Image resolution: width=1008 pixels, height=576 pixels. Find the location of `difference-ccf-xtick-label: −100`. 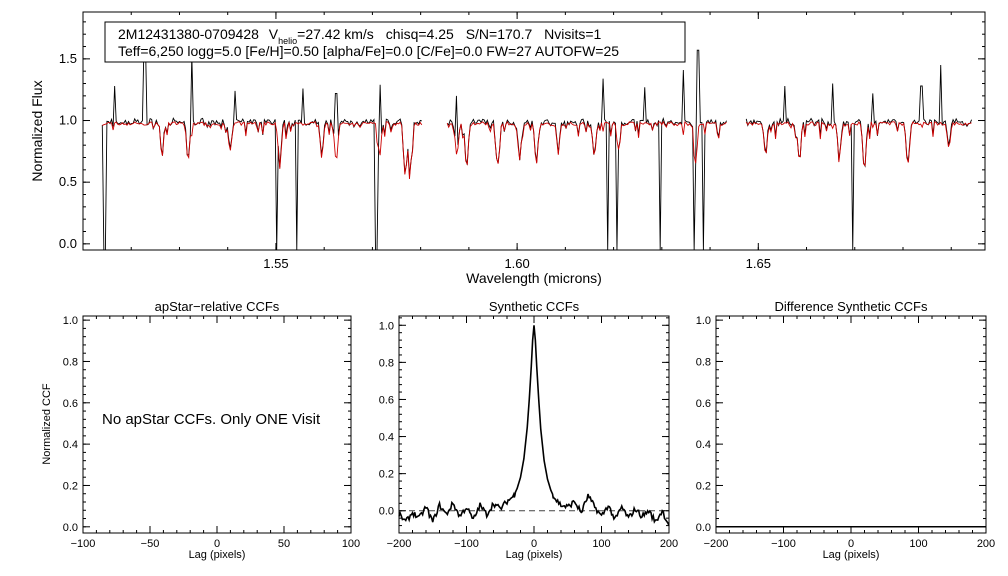

difference-ccf-xtick-label: −100 is located at coordinates (783, 544).